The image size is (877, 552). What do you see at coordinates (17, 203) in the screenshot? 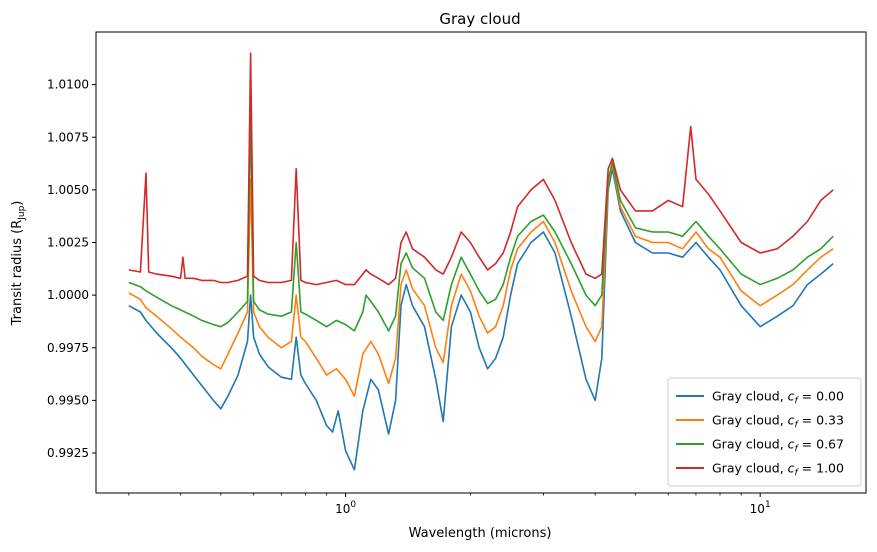
I see `y-axis-label-close: )` at bounding box center [17, 203].